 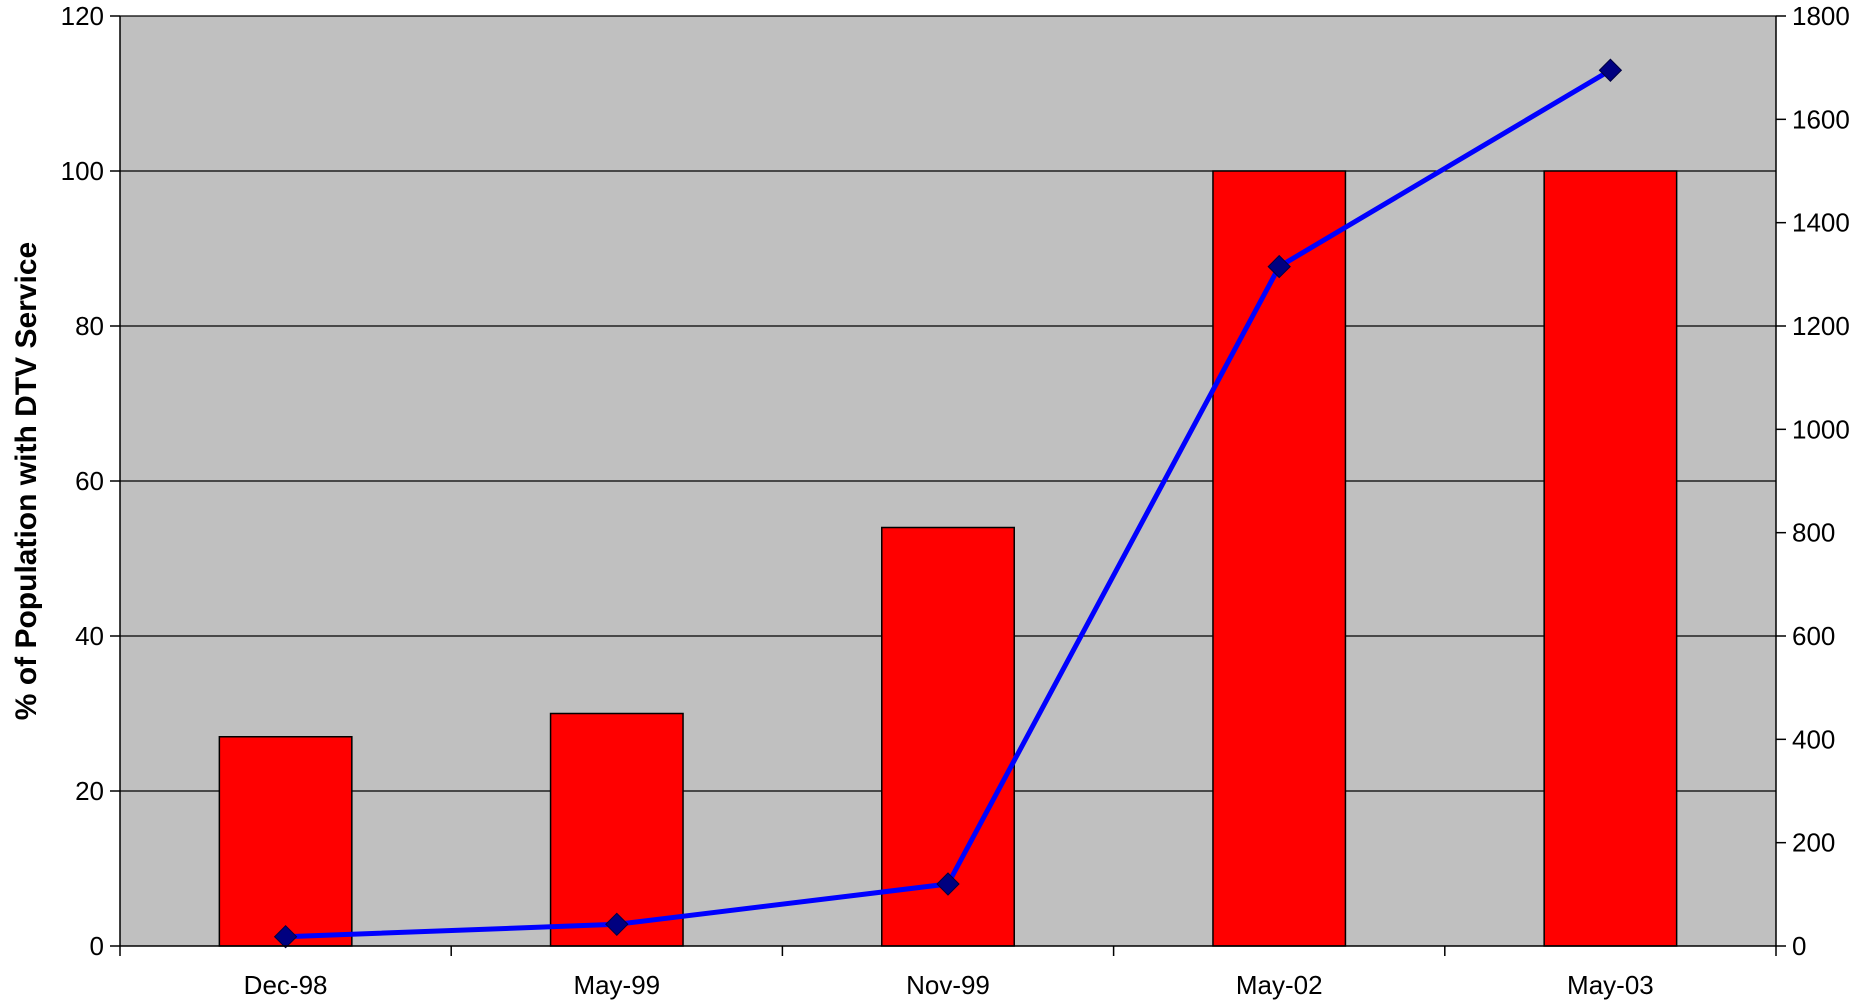 I want to click on y-left-tick-label: 80, so click(x=89, y=326).